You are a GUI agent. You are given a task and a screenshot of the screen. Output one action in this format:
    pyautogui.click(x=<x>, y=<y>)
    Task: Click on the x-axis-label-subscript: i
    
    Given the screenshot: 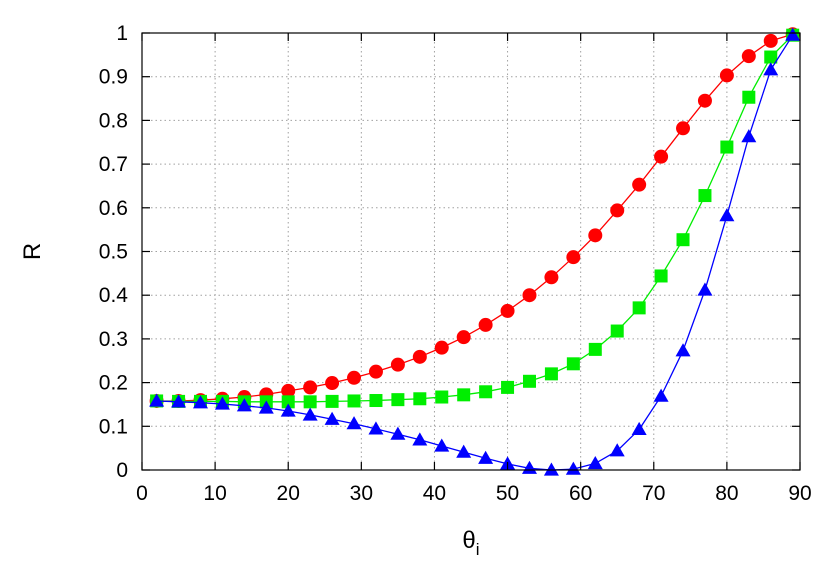 What is the action you would take?
    pyautogui.click(x=478, y=549)
    